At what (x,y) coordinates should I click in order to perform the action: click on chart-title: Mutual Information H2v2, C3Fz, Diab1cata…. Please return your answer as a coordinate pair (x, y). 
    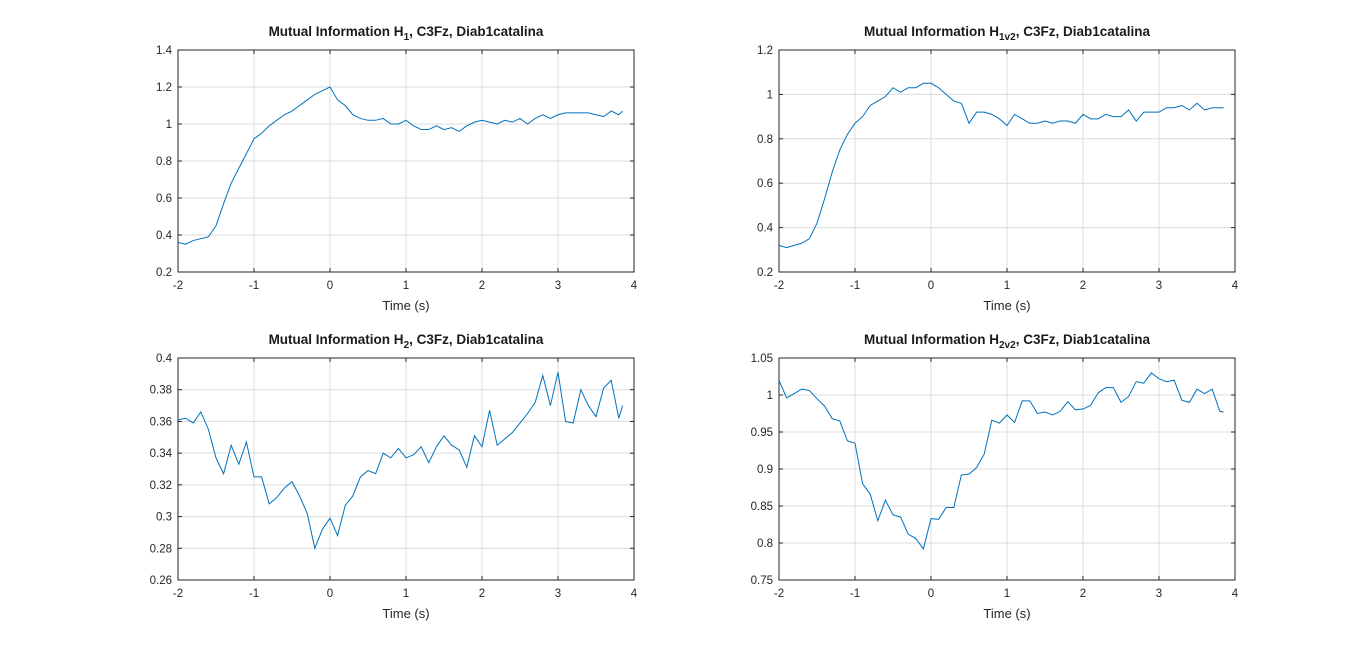
    Looking at the image, I should click on (1007, 341).